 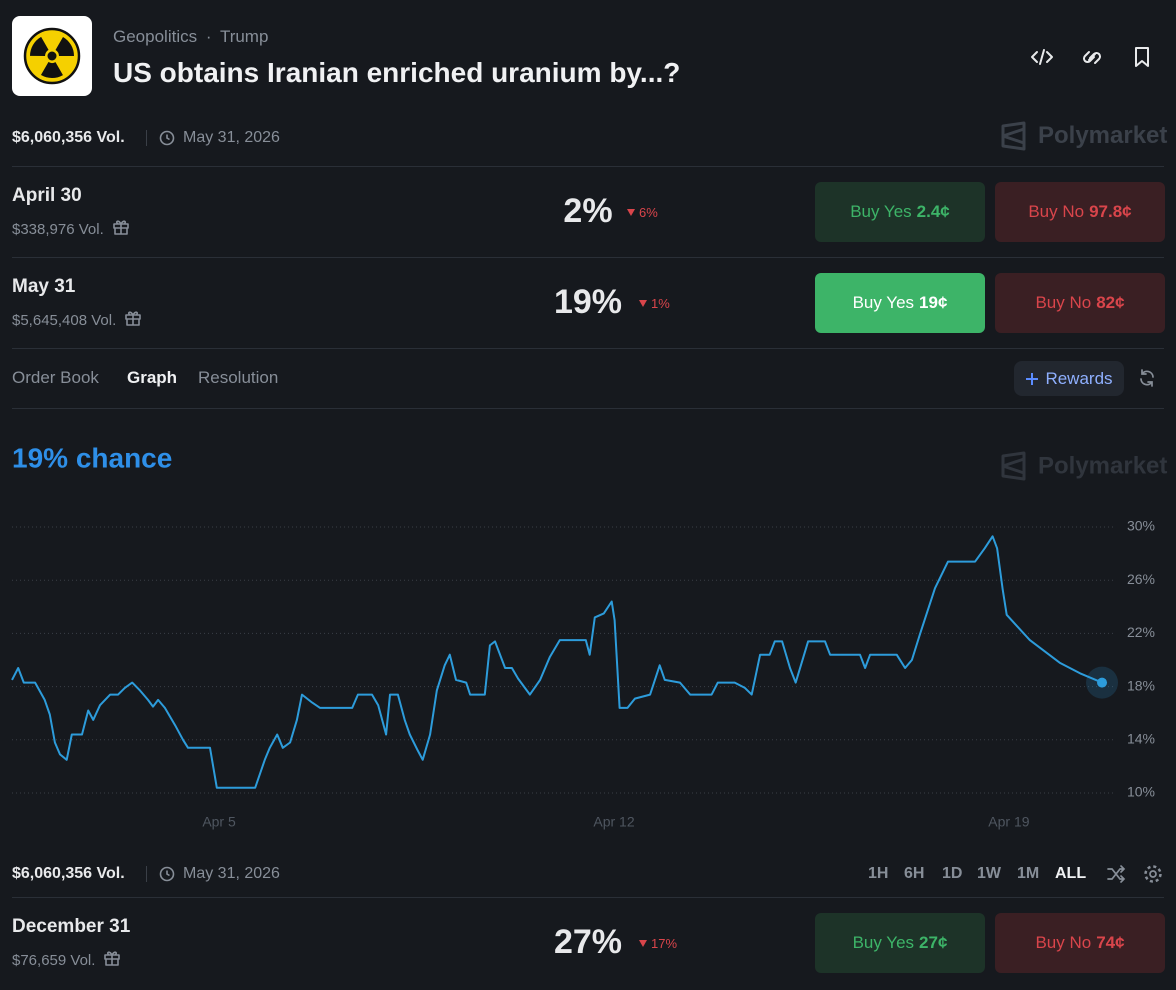 What do you see at coordinates (588, 211) in the screenshot?
I see `market-chance: 2%` at bounding box center [588, 211].